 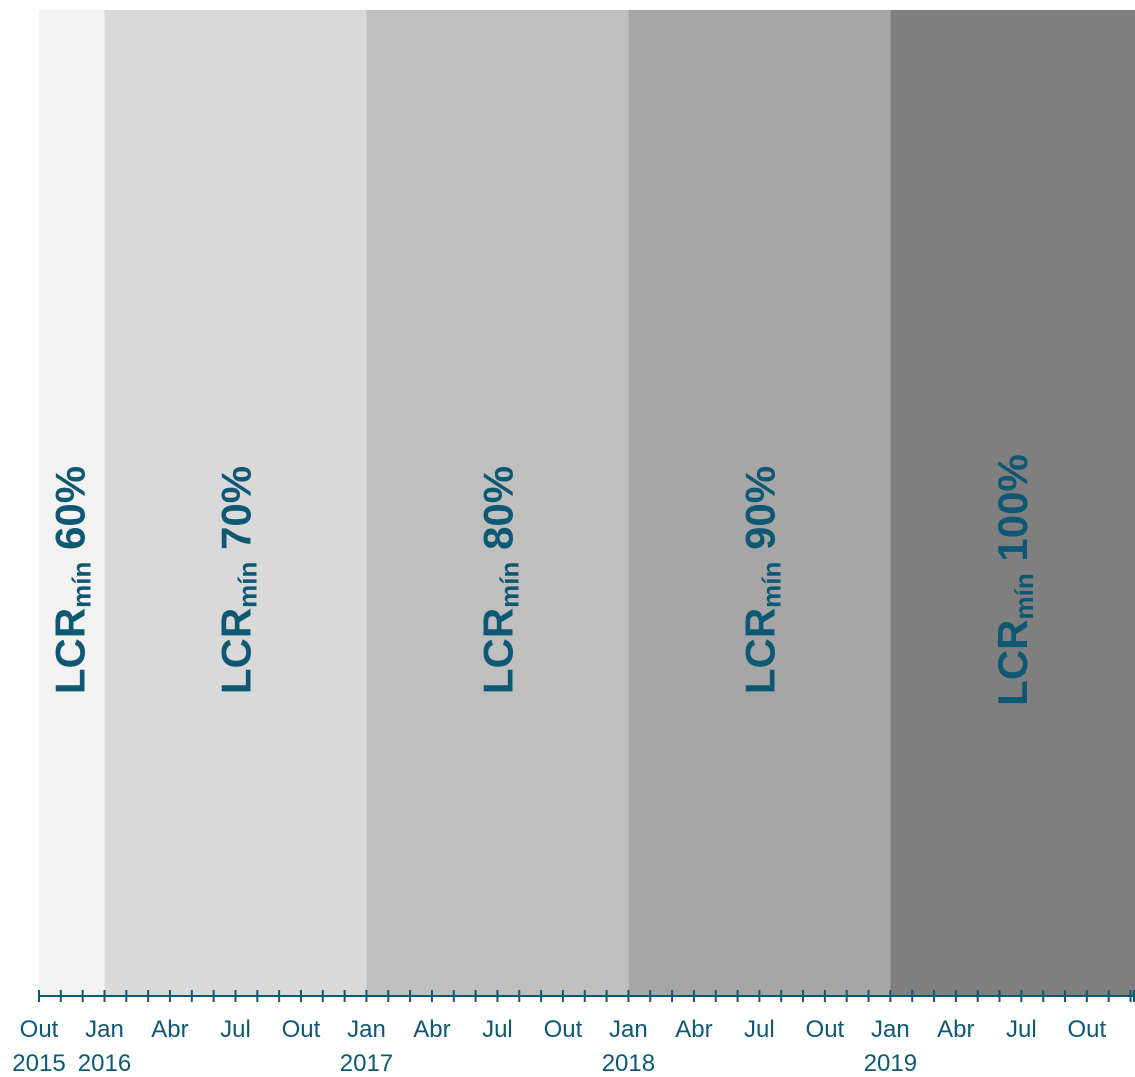 I want to click on band-label-80pct: LCRmín 80%, so click(x=499, y=580).